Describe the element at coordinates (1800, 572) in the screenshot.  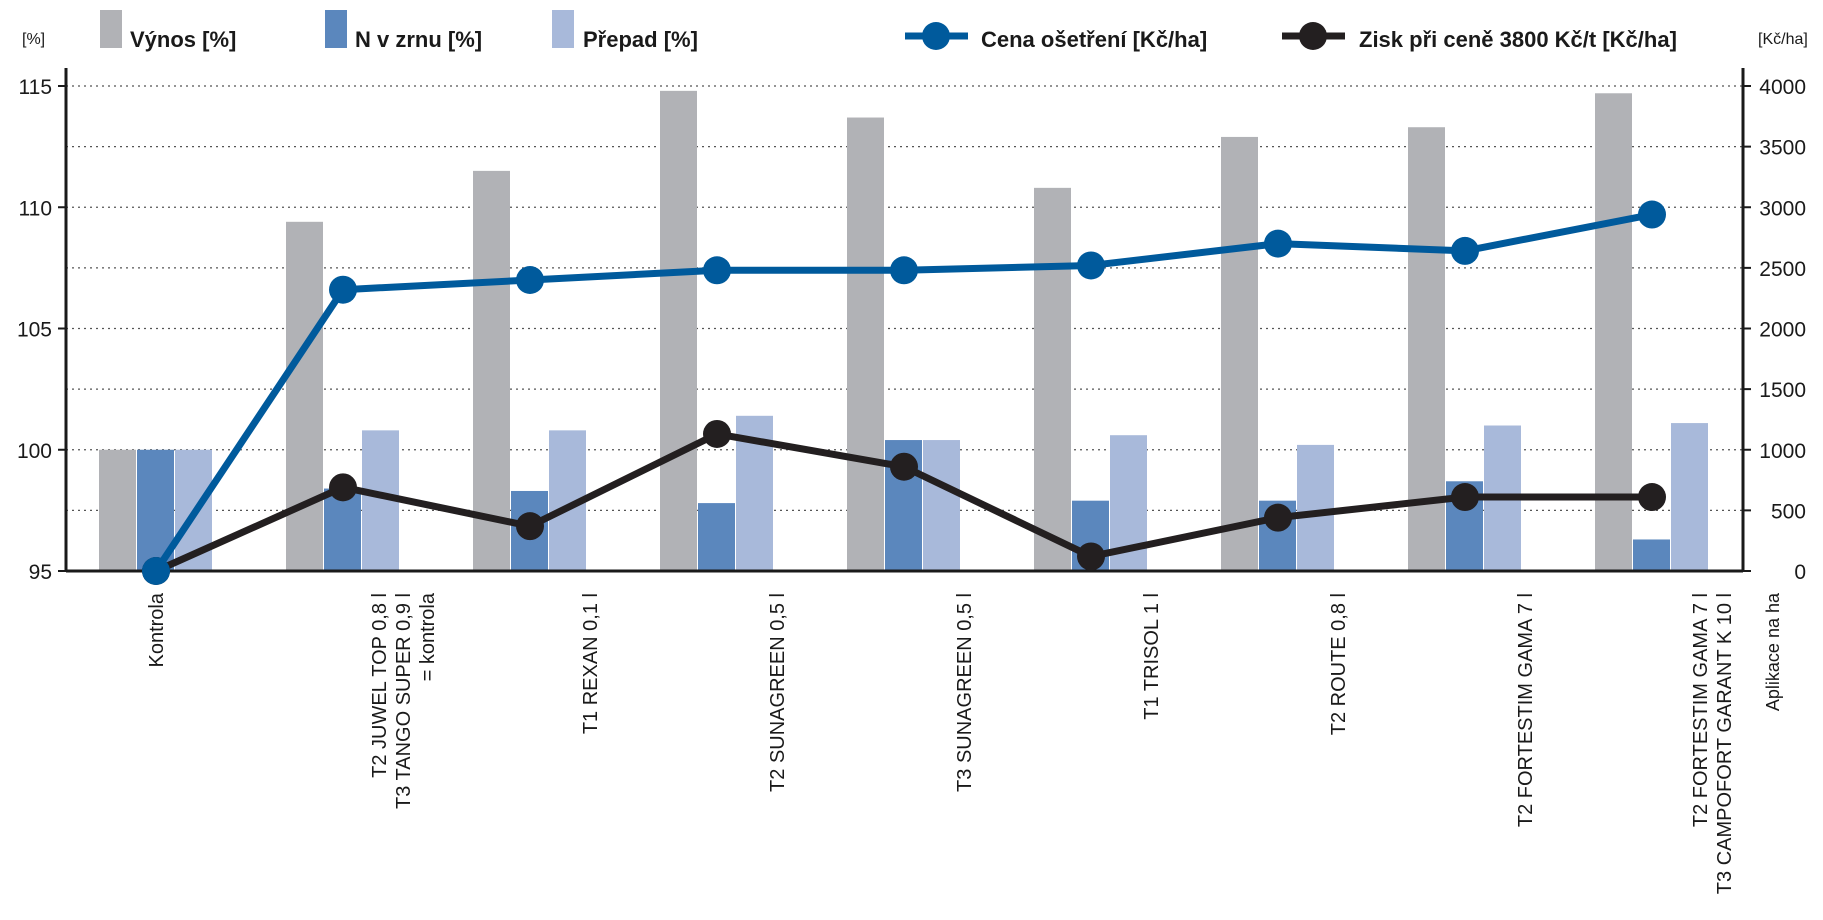
I see `right-tick-label: 0` at that location.